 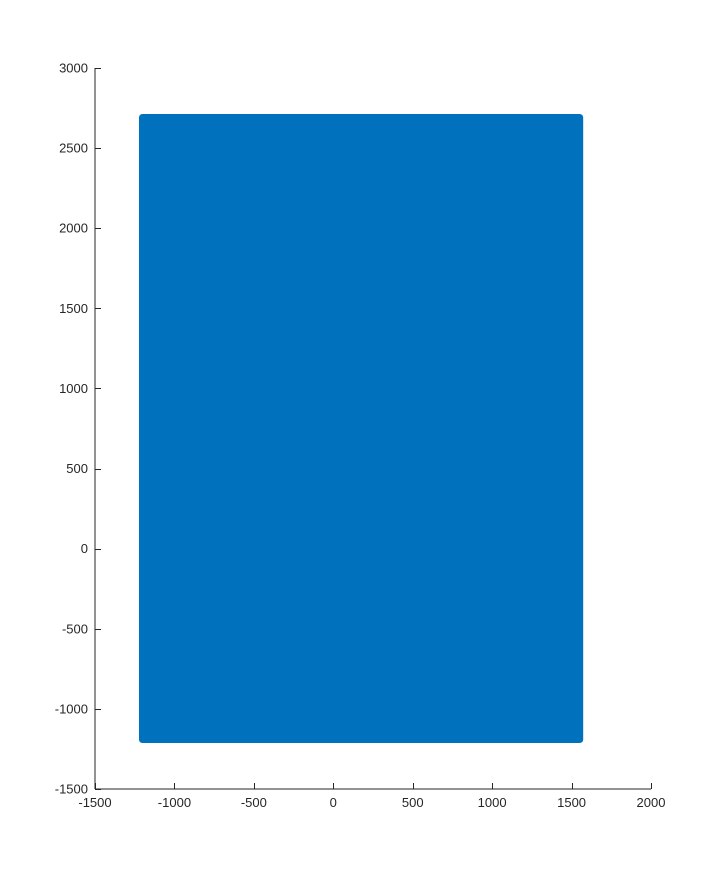 I want to click on y-tick-label: 1500, so click(x=73, y=308).